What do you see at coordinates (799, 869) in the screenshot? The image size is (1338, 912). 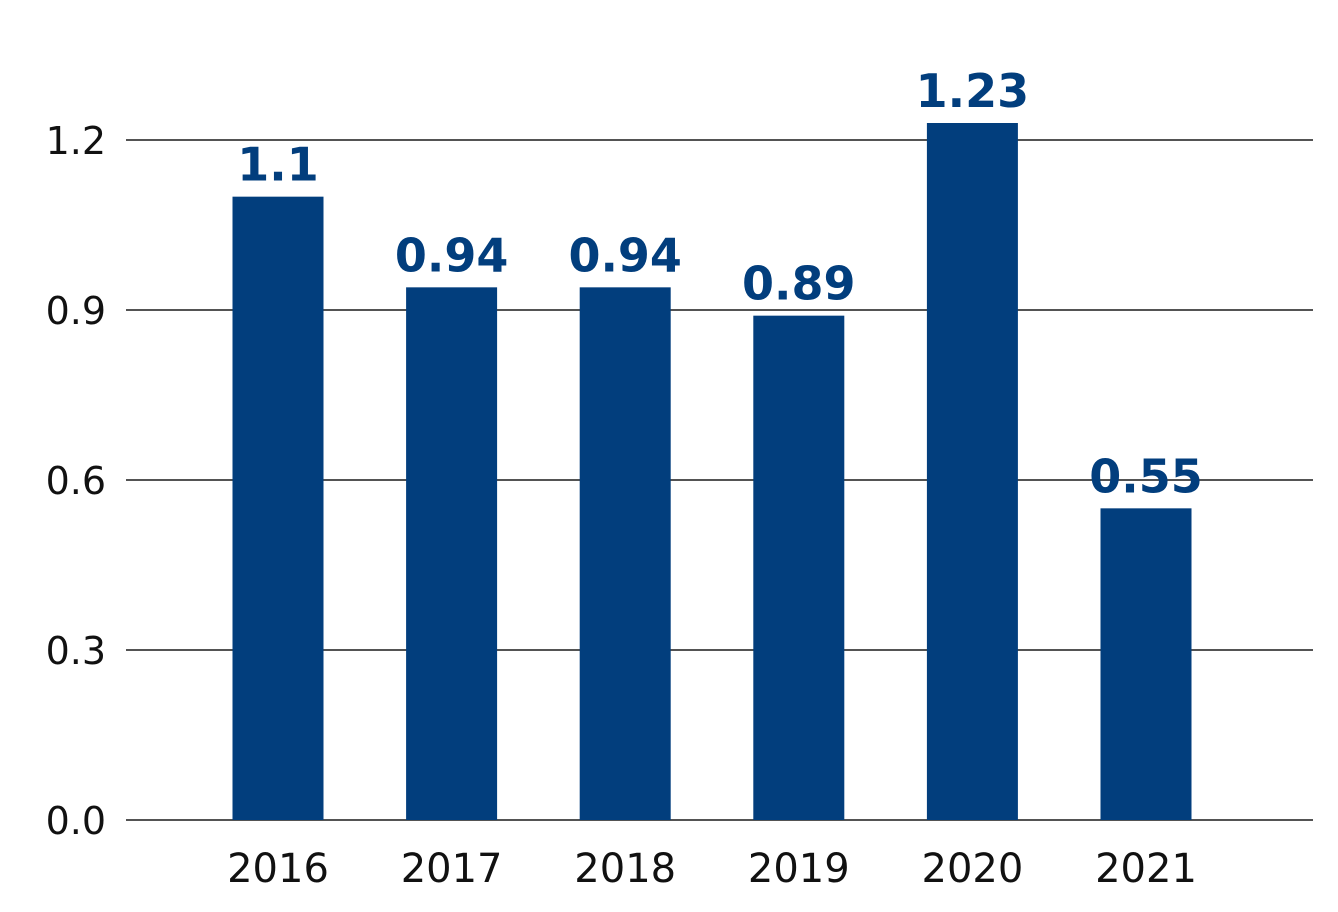 I see `x-tick-label-2019: 2019` at bounding box center [799, 869].